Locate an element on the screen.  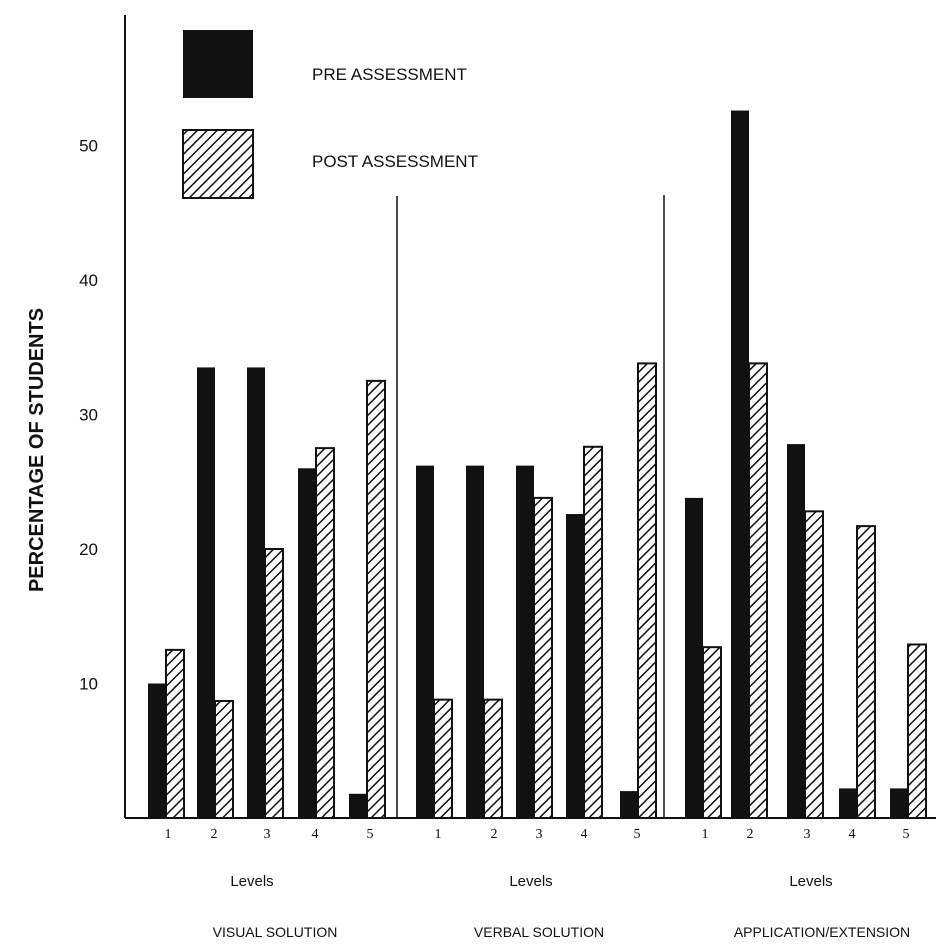
y-axis-label: PERCENTAGE OF STUDENTS is located at coordinates (37, 450).